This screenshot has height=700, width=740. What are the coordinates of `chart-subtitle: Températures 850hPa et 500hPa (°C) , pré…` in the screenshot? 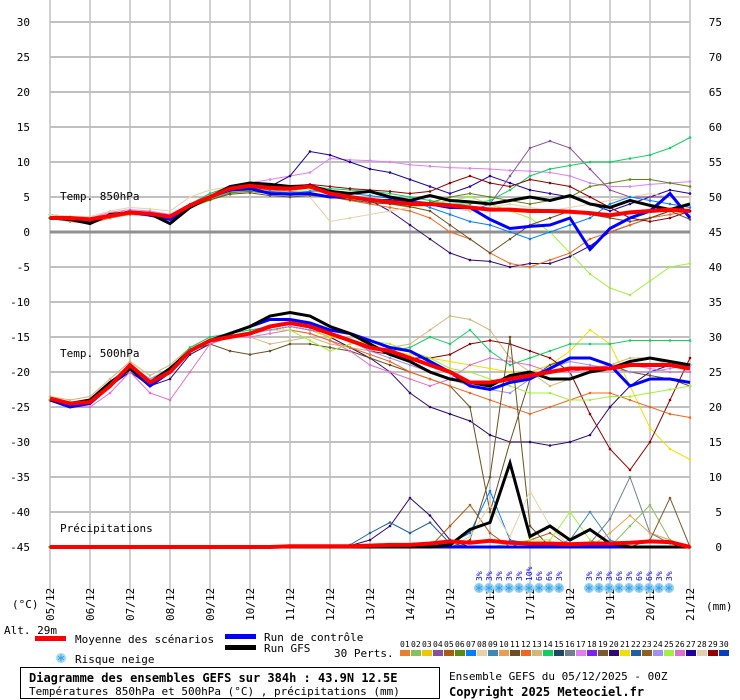 It's located at (214, 691).